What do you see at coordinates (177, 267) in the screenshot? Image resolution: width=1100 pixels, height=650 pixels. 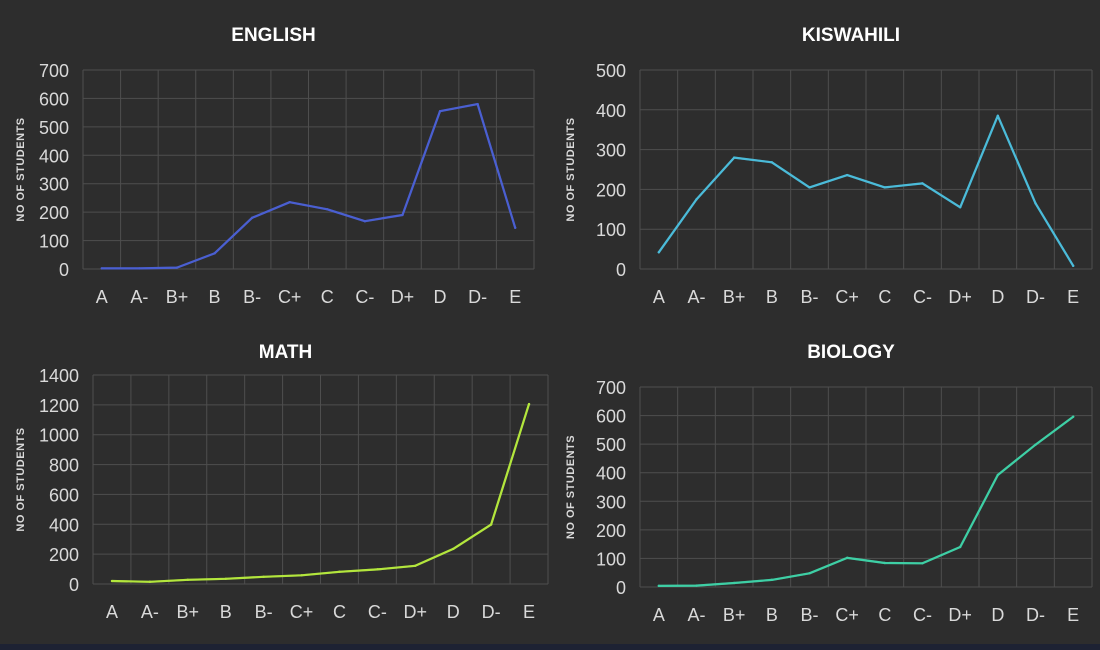 I see `data-point-b-plus` at bounding box center [177, 267].